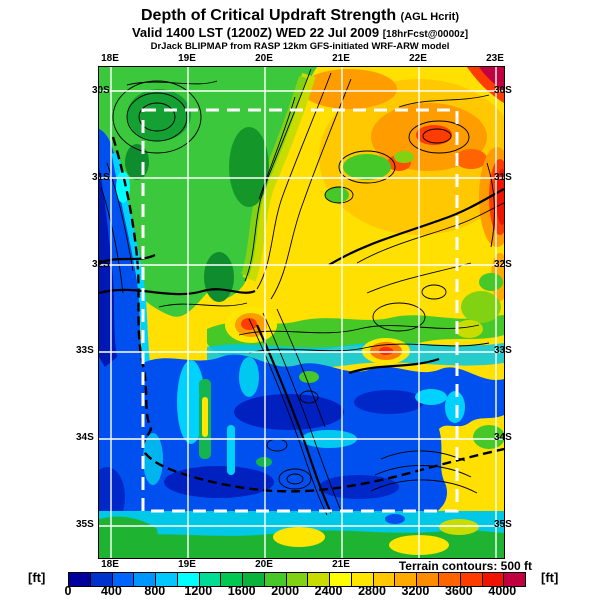 The width and height of the screenshot is (600, 600). I want to click on lat-label-left-30S: 30S, so click(101, 90).